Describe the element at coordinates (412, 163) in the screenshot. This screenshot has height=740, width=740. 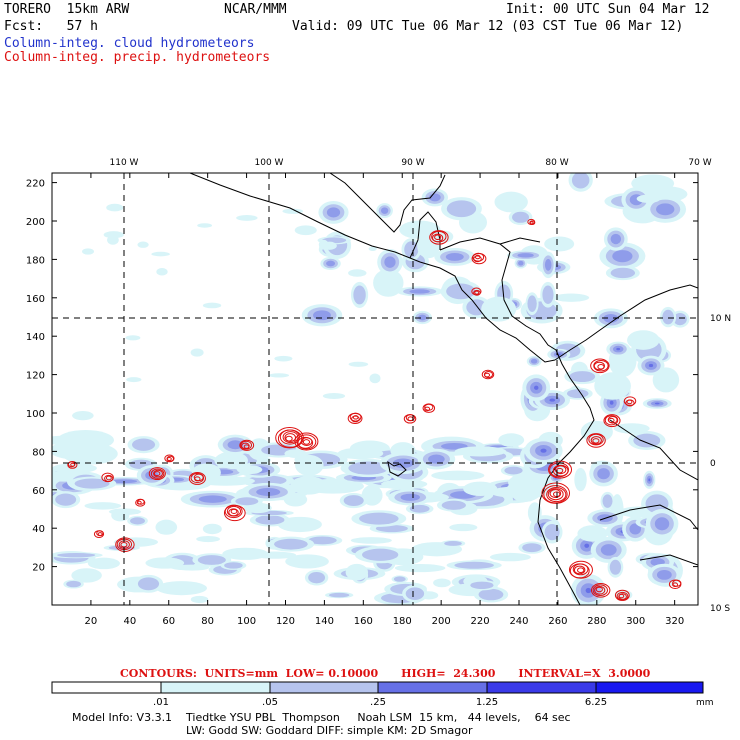
I see `longitude-label: 90 W` at that location.